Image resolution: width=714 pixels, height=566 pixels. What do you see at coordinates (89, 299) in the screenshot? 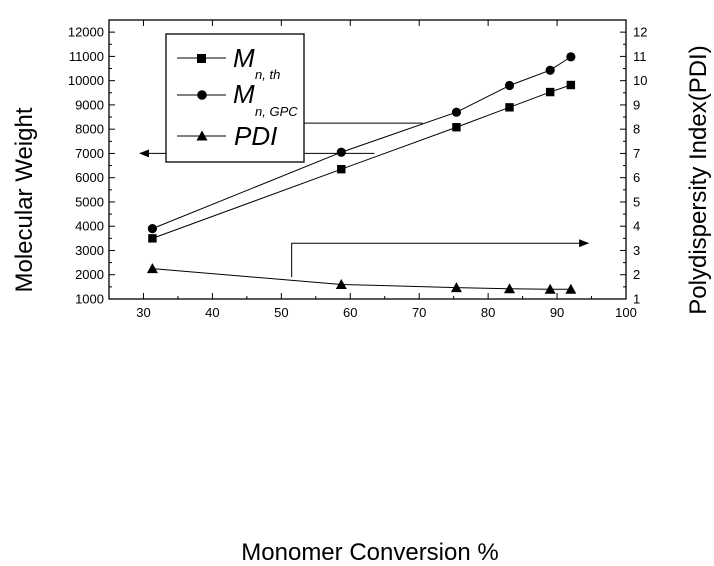
I see `y-tick-label: 1000` at bounding box center [89, 299].